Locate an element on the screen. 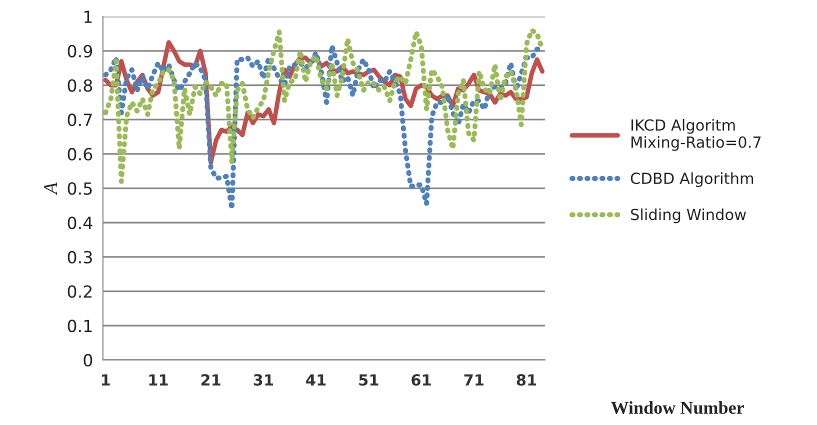 The image size is (817, 425). y-tick-label: 0.8 is located at coordinates (80, 85).